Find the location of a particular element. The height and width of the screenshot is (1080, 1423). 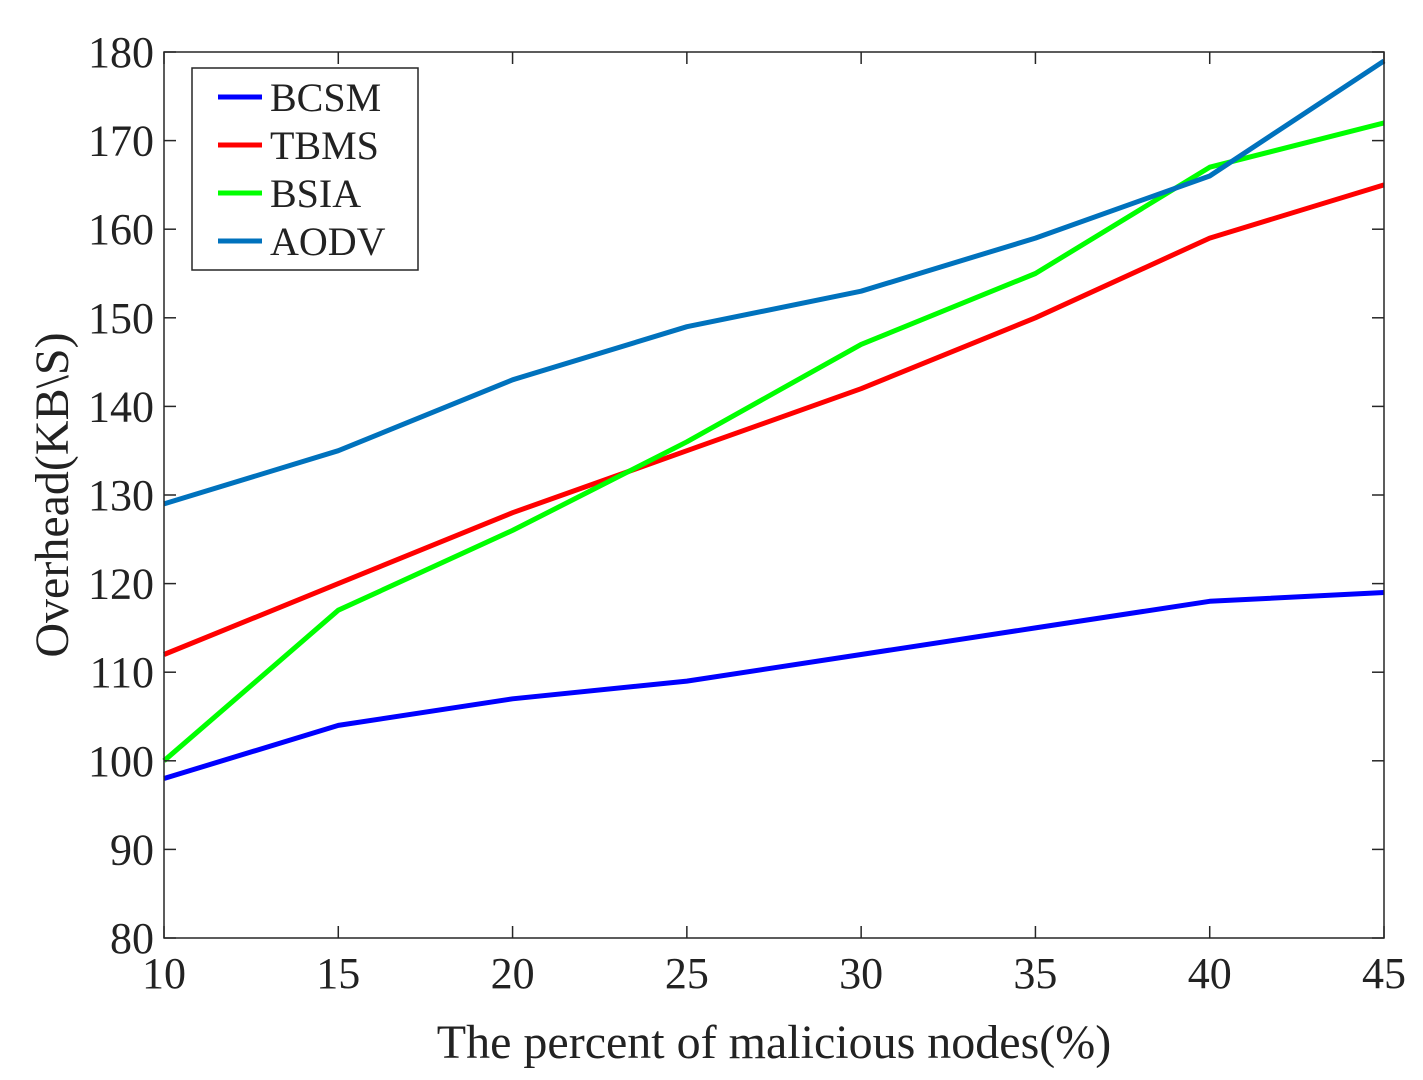

x-tick-label: 15 is located at coordinates (338, 973).